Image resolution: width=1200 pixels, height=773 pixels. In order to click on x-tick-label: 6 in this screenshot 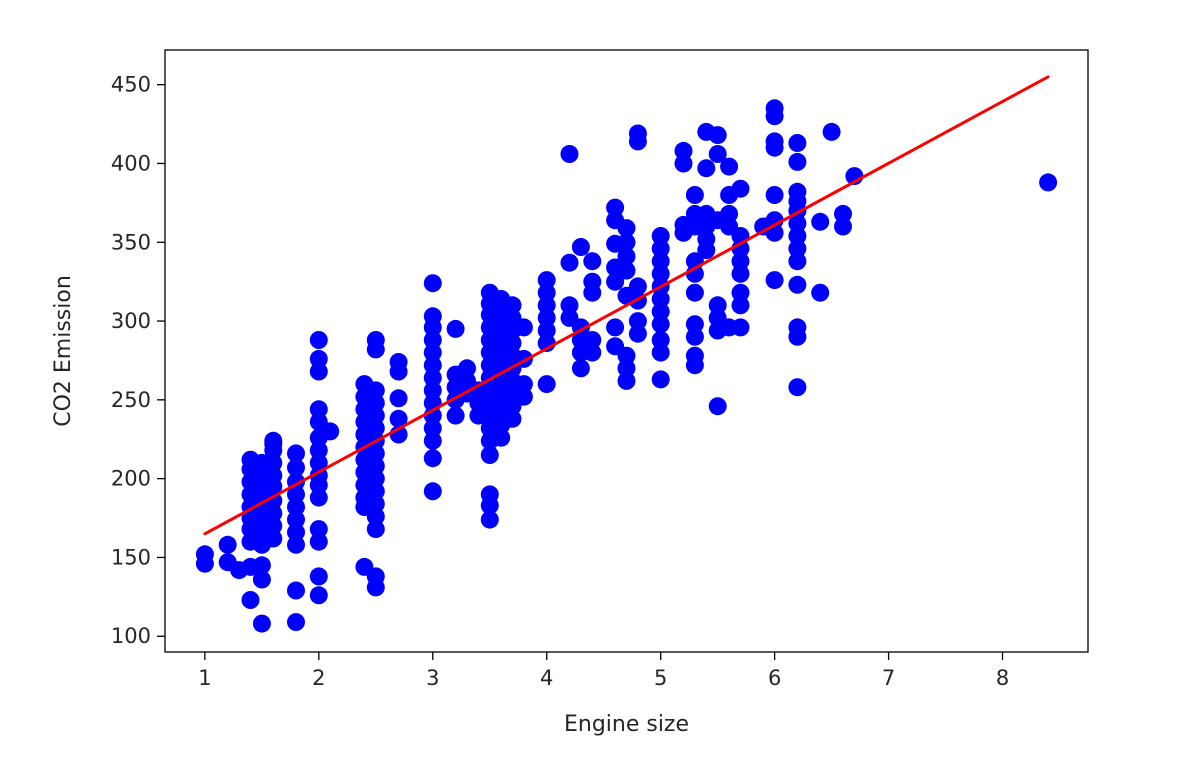, I will do `click(774, 678)`.